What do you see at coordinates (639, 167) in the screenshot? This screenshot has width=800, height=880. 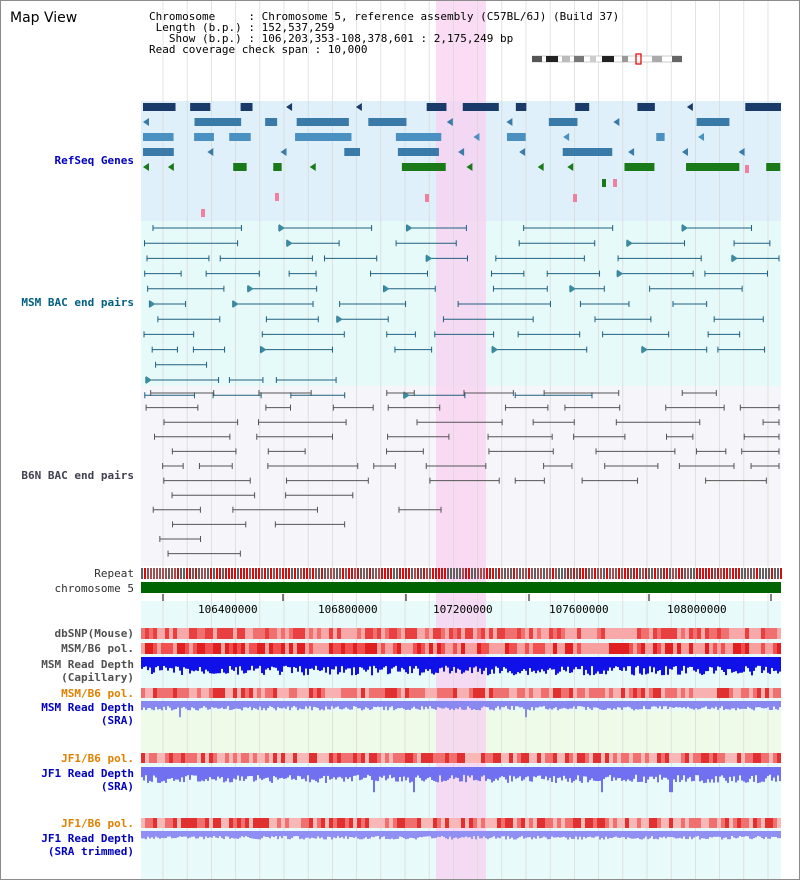 I see `refseq-gene` at bounding box center [639, 167].